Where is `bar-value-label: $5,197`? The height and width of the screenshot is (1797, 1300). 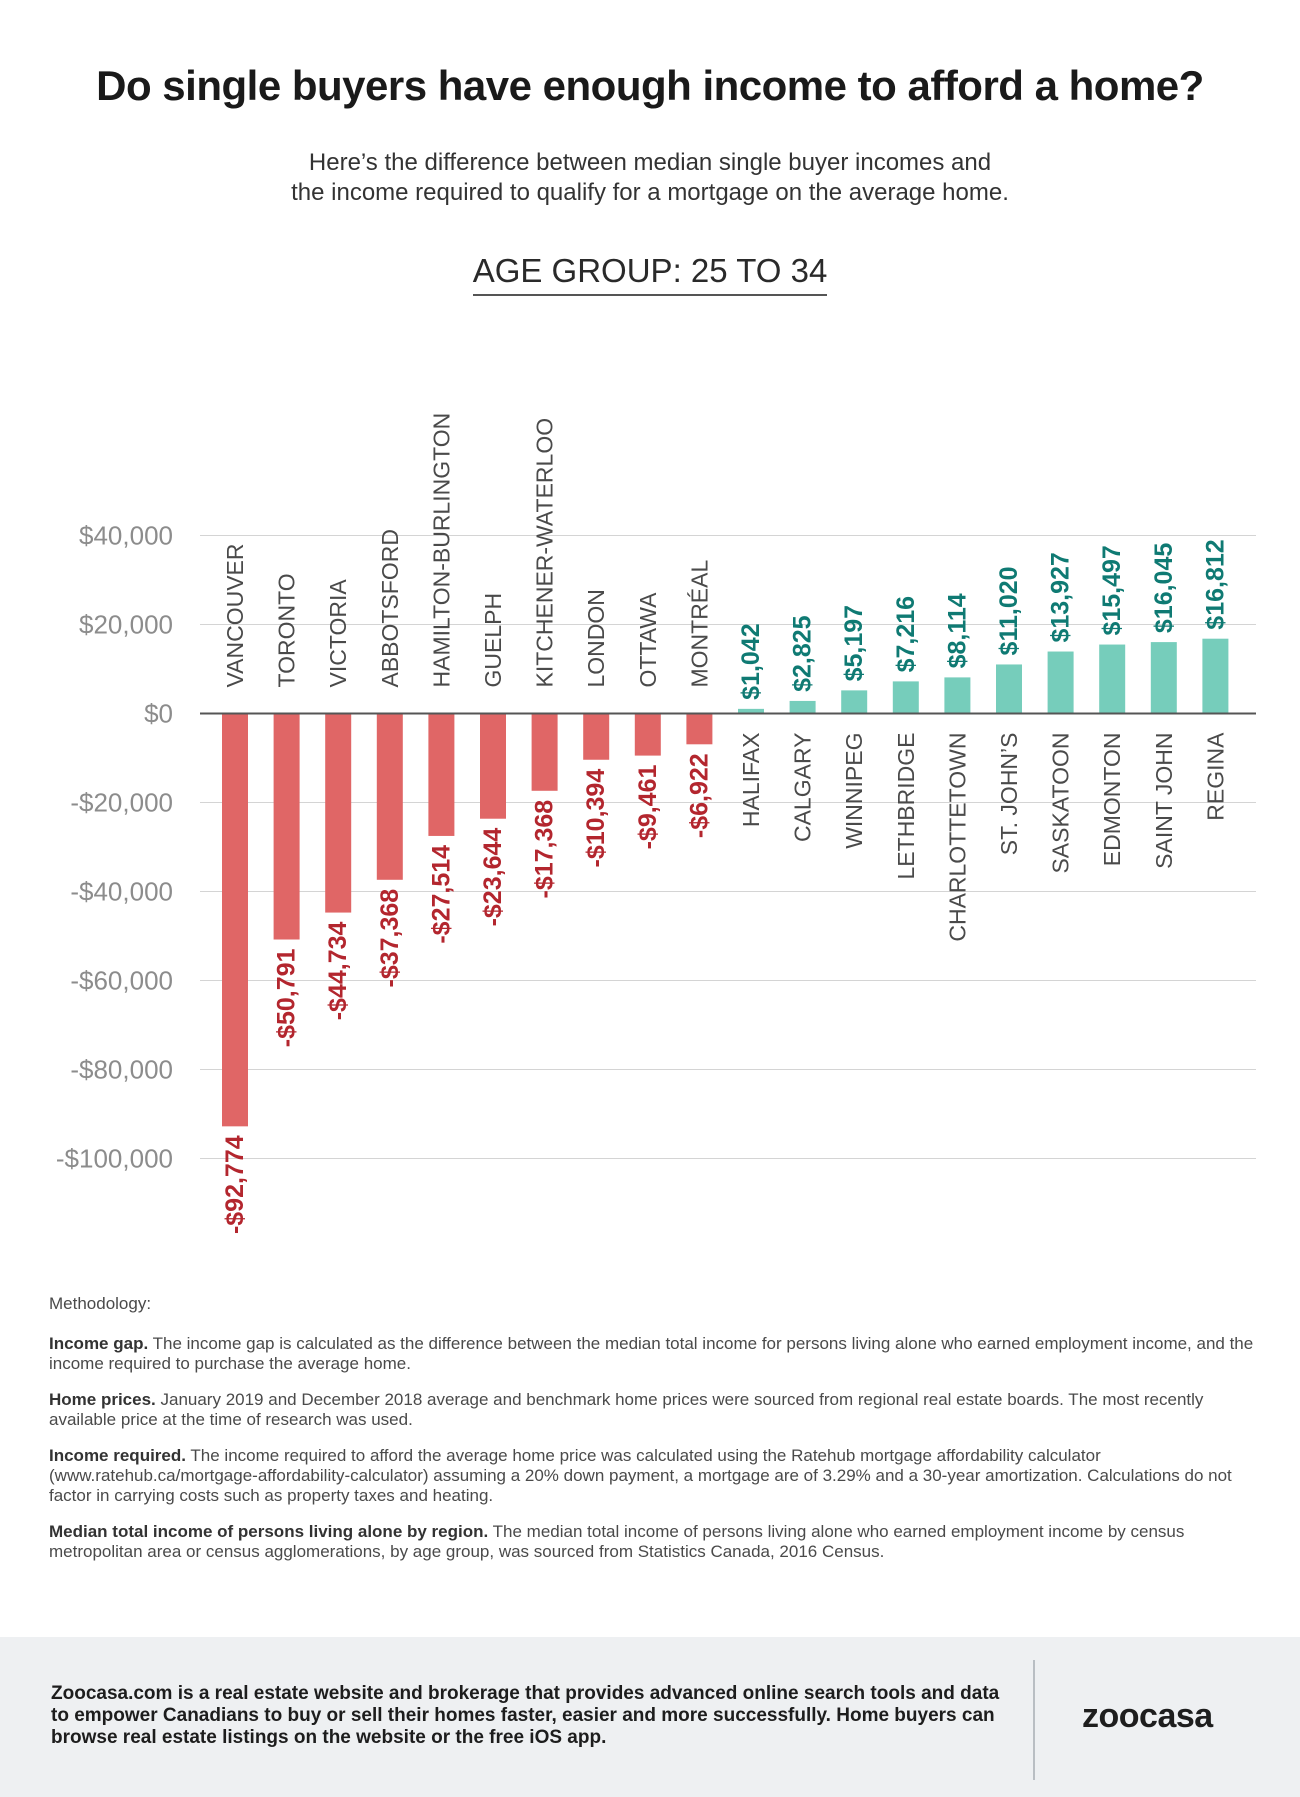 bar-value-label: $5,197 is located at coordinates (854, 643).